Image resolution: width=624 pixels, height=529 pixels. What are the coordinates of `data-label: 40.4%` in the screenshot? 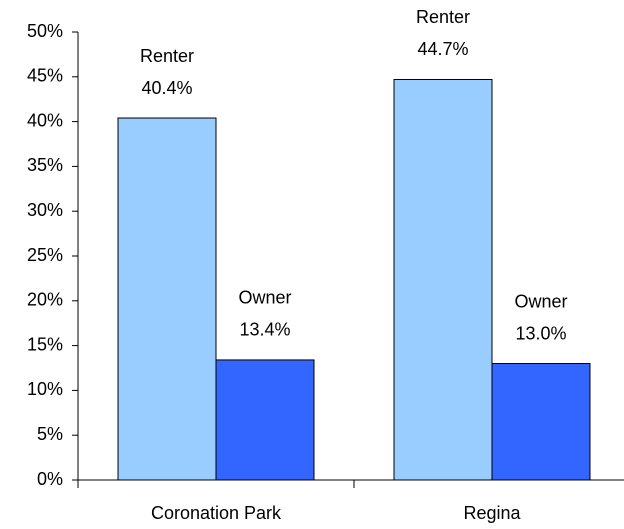 It's located at (166, 88).